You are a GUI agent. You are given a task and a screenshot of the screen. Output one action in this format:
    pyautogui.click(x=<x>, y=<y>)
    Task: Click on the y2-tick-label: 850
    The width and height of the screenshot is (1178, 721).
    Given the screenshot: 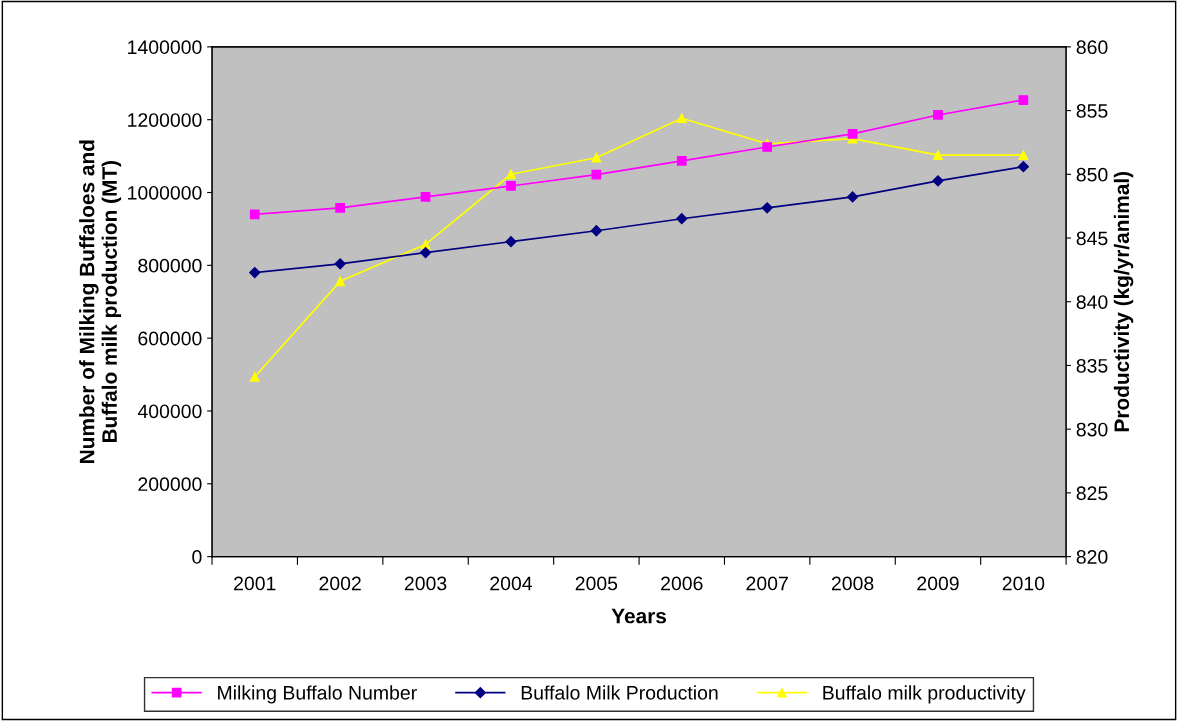 What is the action you would take?
    pyautogui.click(x=1092, y=174)
    